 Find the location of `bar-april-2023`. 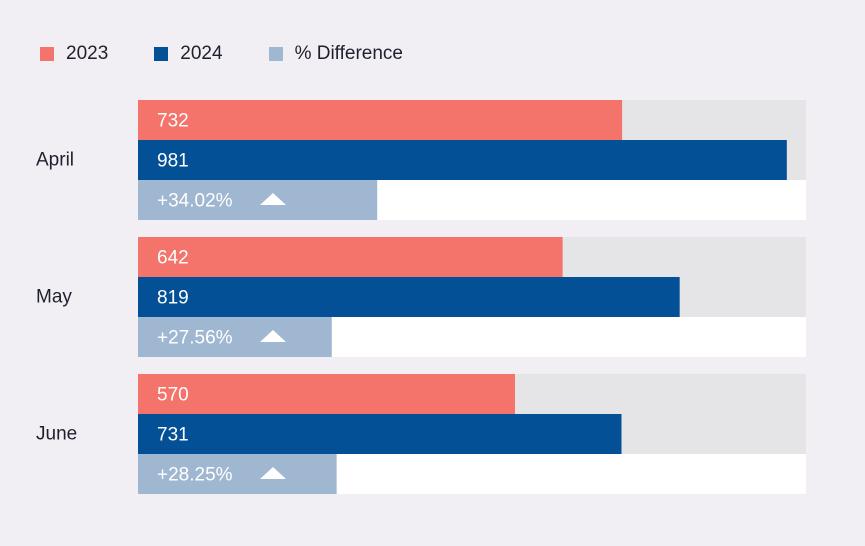

bar-april-2023 is located at coordinates (380, 120).